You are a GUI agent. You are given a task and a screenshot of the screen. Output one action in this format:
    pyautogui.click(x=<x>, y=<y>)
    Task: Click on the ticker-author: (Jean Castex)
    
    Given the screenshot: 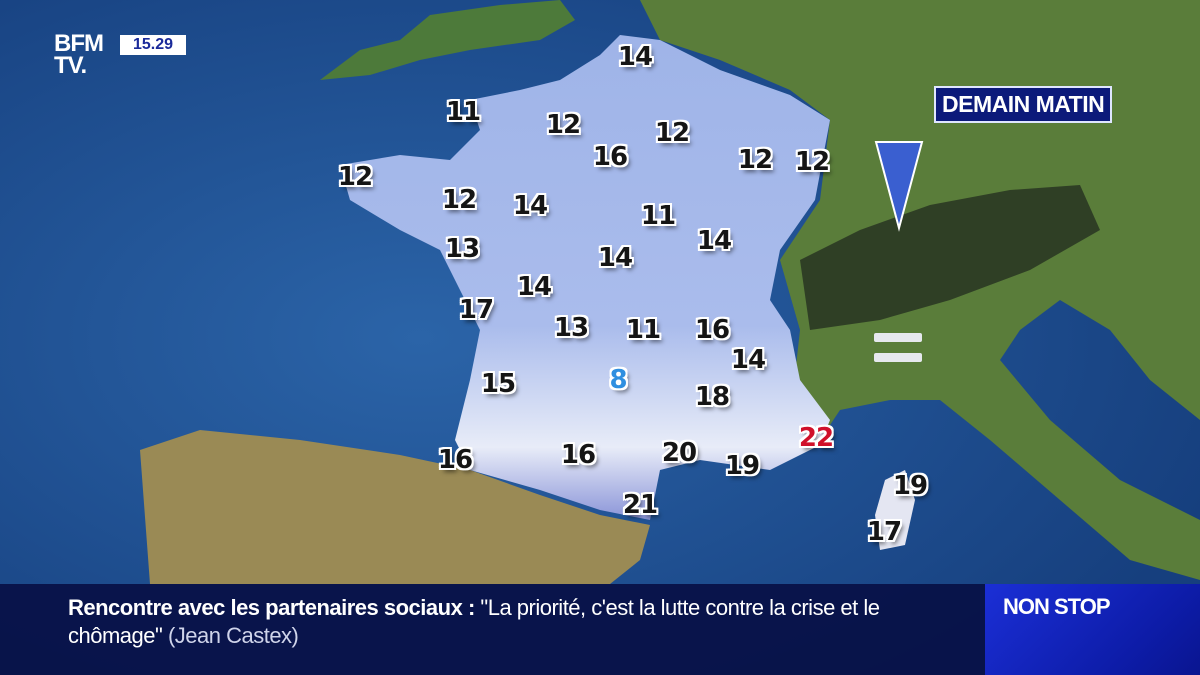 What is the action you would take?
    pyautogui.click(x=233, y=635)
    